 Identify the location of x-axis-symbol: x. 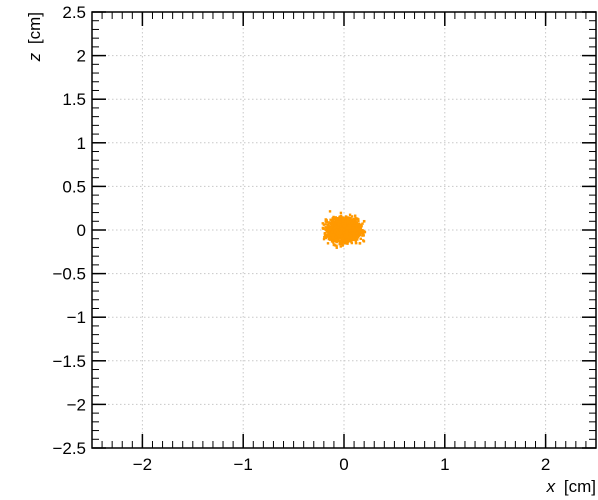
(551, 486).